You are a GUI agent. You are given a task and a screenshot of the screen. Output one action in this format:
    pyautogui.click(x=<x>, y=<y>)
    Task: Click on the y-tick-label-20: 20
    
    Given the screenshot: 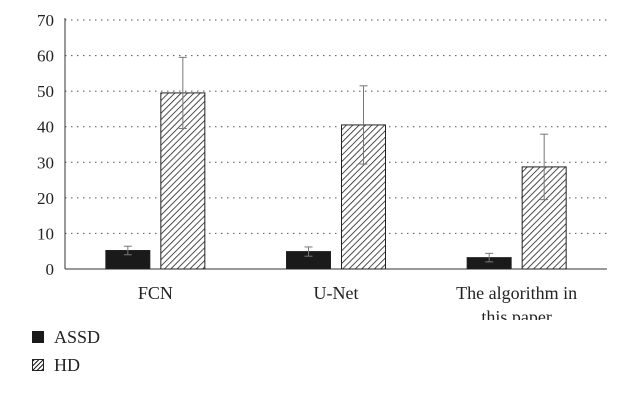 What is the action you would take?
    pyautogui.click(x=45, y=198)
    